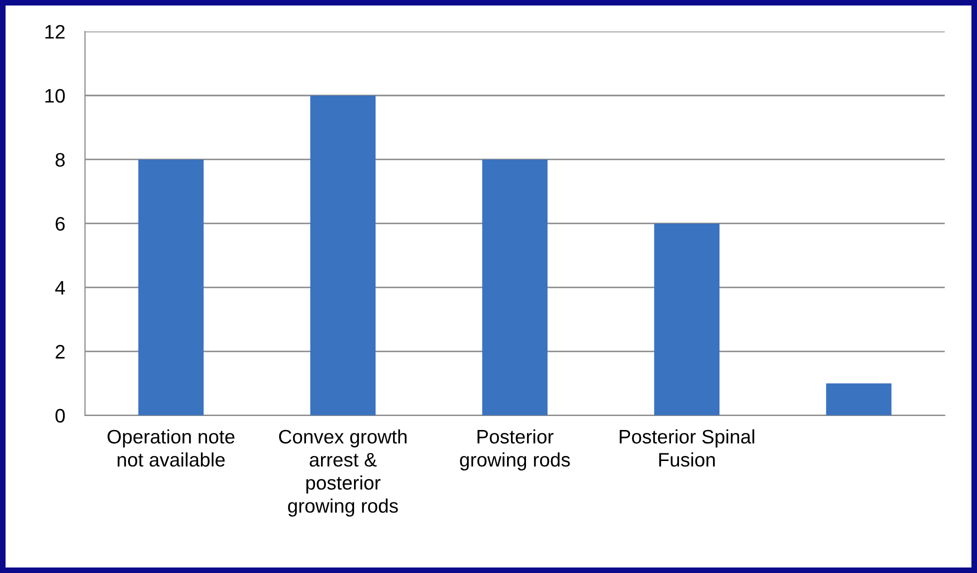 The width and height of the screenshot is (977, 573). What do you see at coordinates (55, 31) in the screenshot?
I see `y-tick-label: 12` at bounding box center [55, 31].